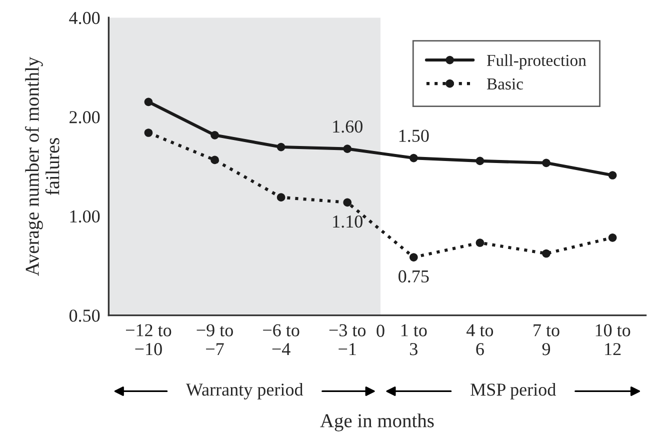 This screenshot has height=441, width=647. What do you see at coordinates (347, 340) in the screenshot?
I see `x-tick-label: −3 to −1` at bounding box center [347, 340].